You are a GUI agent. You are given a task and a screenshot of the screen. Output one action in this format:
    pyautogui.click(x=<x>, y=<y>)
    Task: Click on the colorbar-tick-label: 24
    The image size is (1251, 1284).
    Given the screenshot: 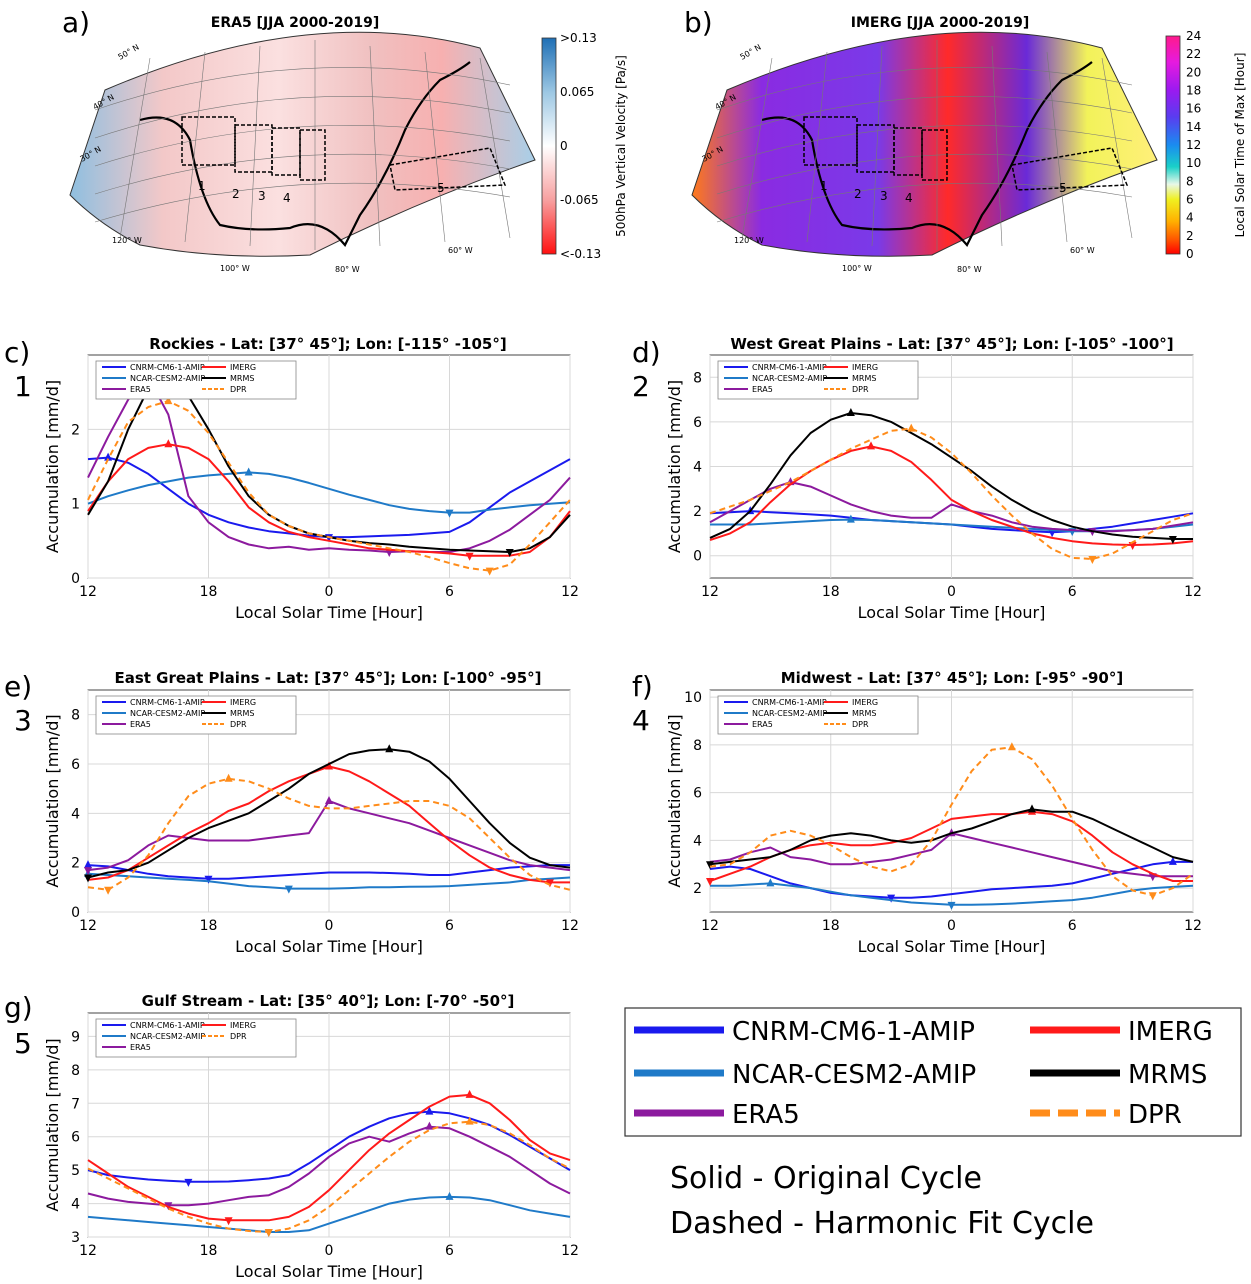 What is the action you would take?
    pyautogui.click(x=1193, y=36)
    